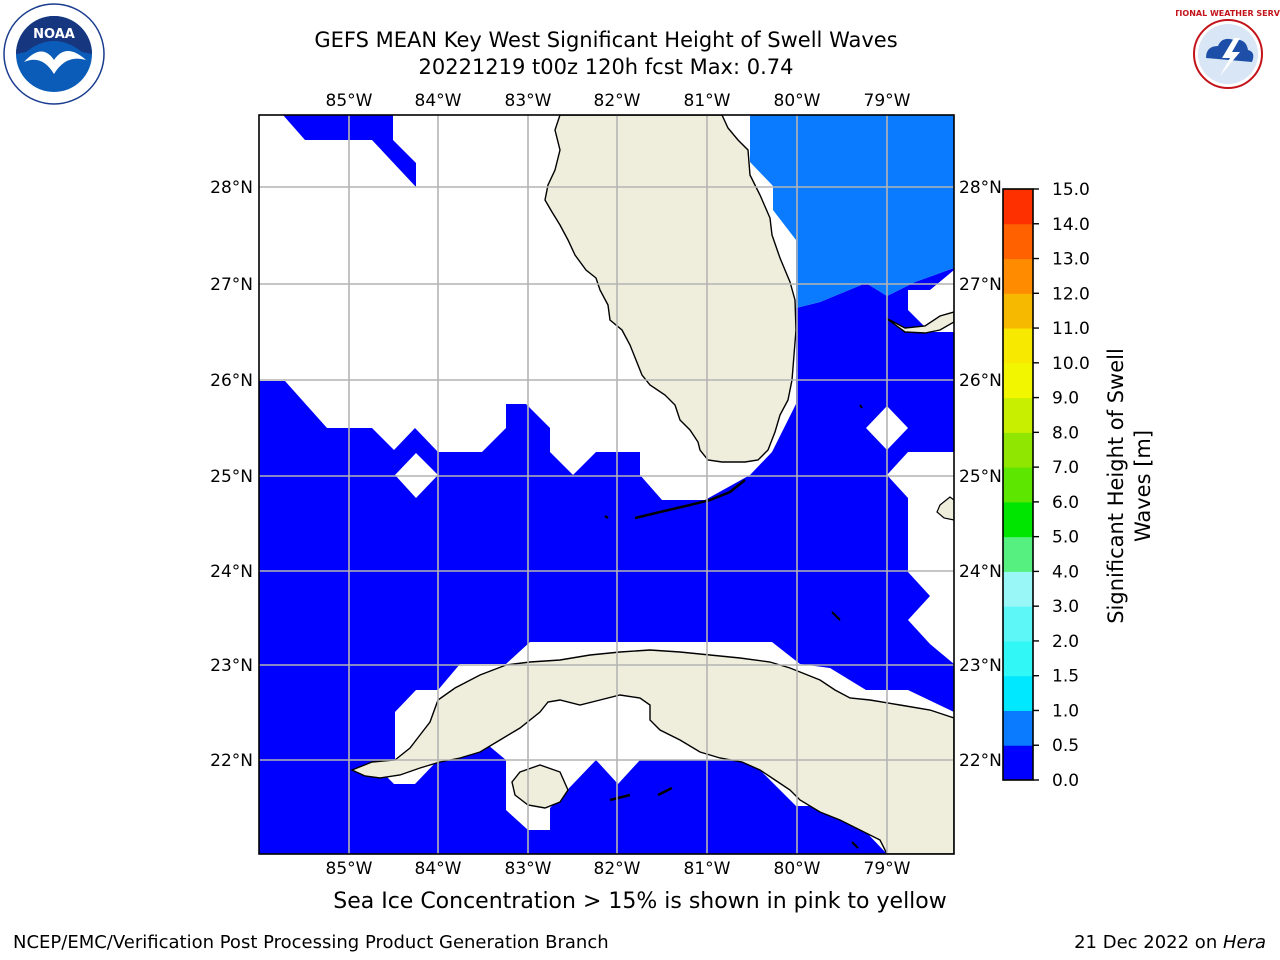  Describe the element at coordinates (1071, 364) in the screenshot. I see `colorbar-tick-label: 10.0` at that location.